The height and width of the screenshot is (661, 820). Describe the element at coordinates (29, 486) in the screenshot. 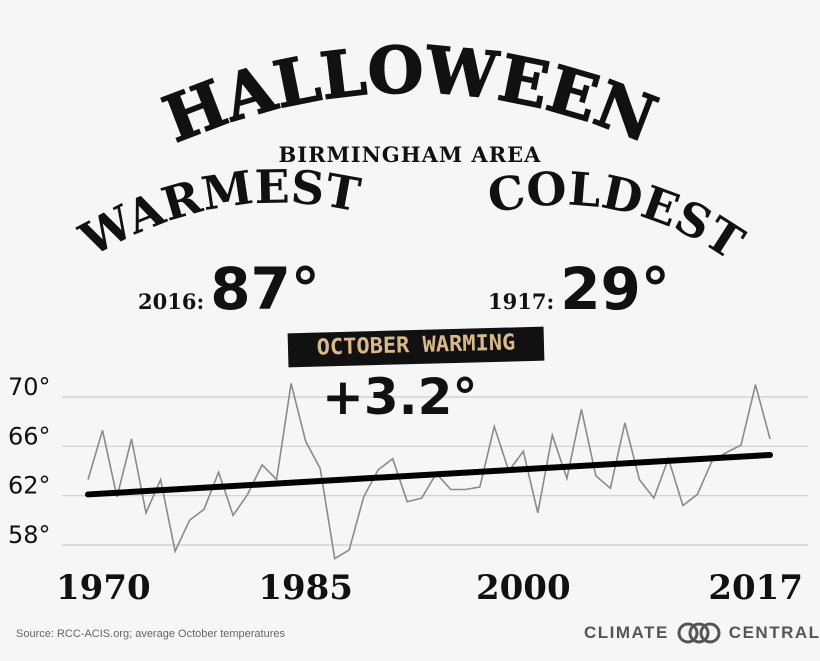

I see `y-tick-label: 62°` at that location.